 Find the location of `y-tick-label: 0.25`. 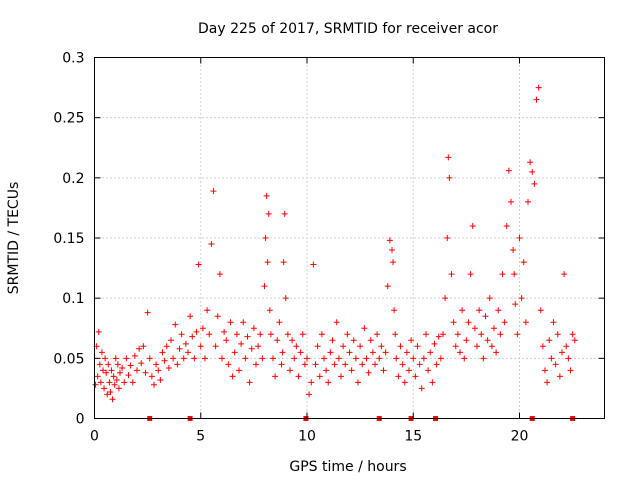

y-tick-label: 0.25 is located at coordinates (68, 119).